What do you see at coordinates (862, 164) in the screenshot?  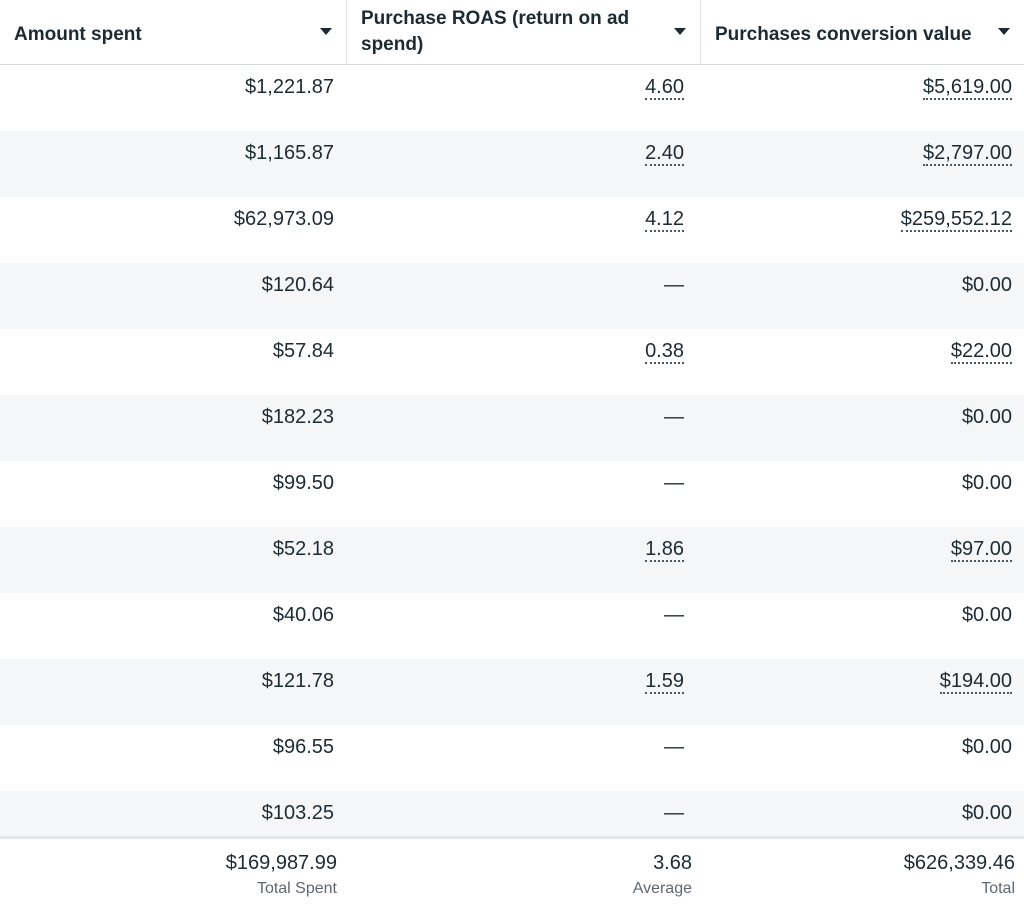 I see `cell-conversion-value: $2,797.00` at bounding box center [862, 164].